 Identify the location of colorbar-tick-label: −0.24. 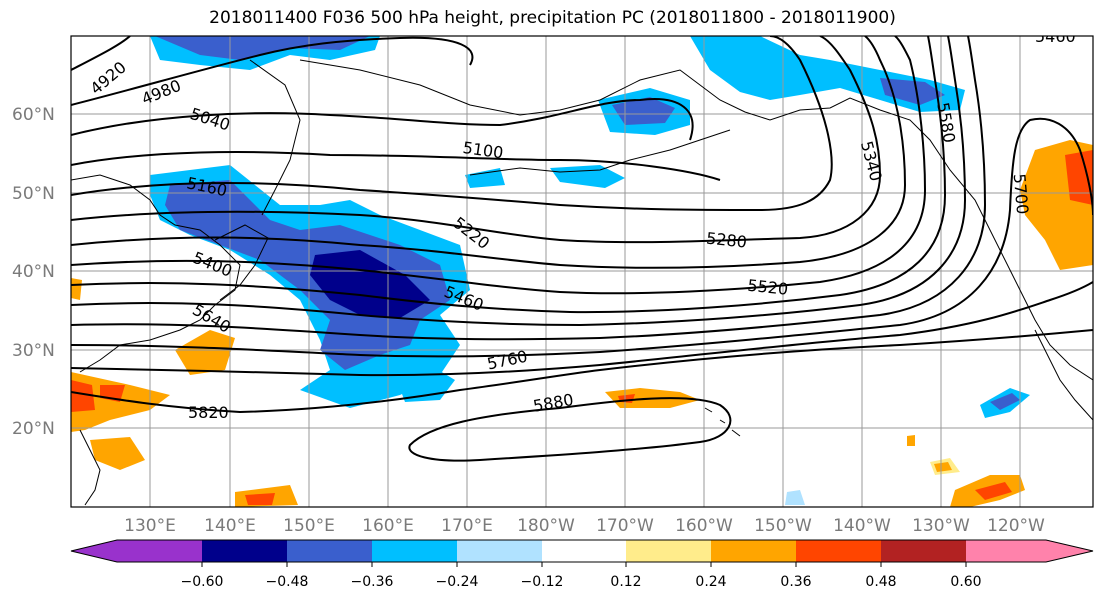
(457, 582).